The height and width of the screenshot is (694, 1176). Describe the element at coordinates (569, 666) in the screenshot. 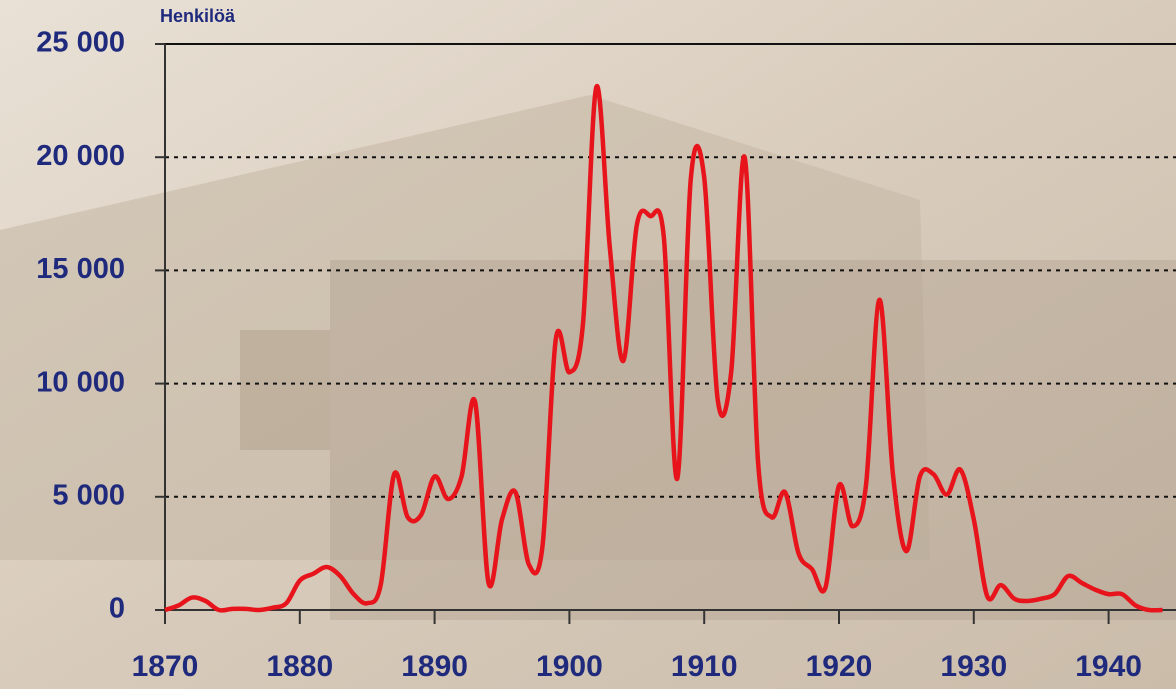

I see `x-tick-label: 1900` at that location.